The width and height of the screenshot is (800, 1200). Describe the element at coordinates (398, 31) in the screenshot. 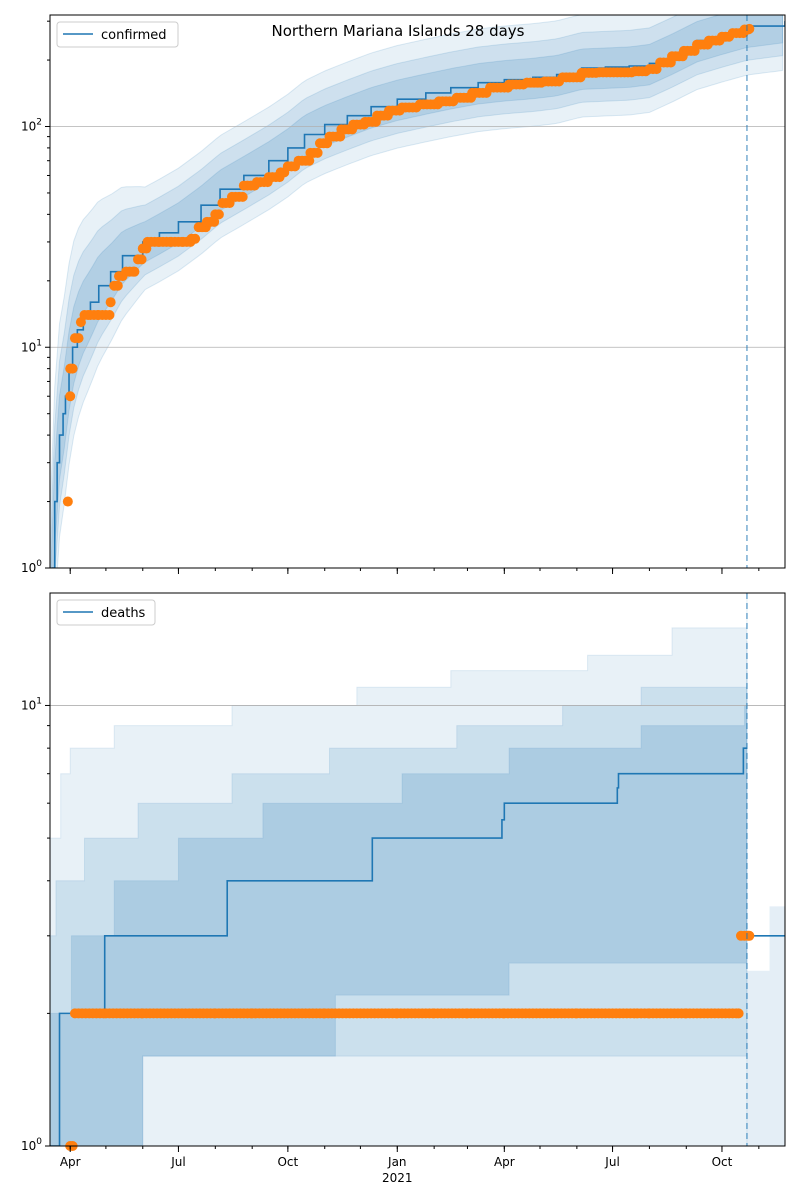

I see `chart-title: Northern Mariana Islands 28 days` at that location.